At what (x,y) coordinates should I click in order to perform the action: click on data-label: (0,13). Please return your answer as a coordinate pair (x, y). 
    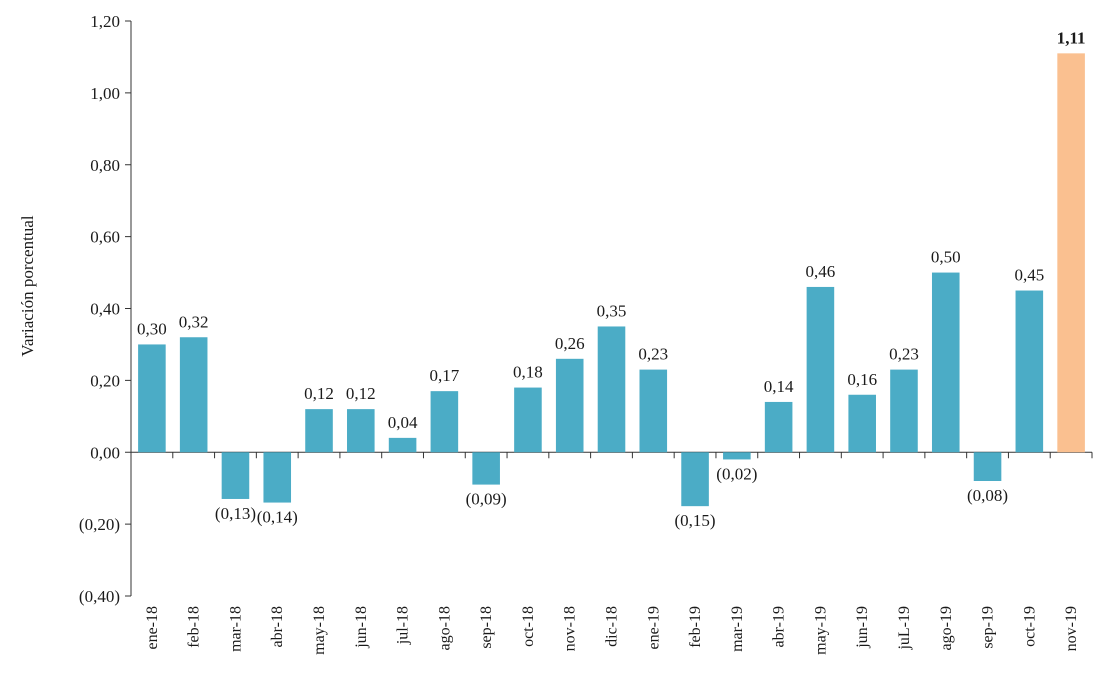
    Looking at the image, I should click on (235, 513).